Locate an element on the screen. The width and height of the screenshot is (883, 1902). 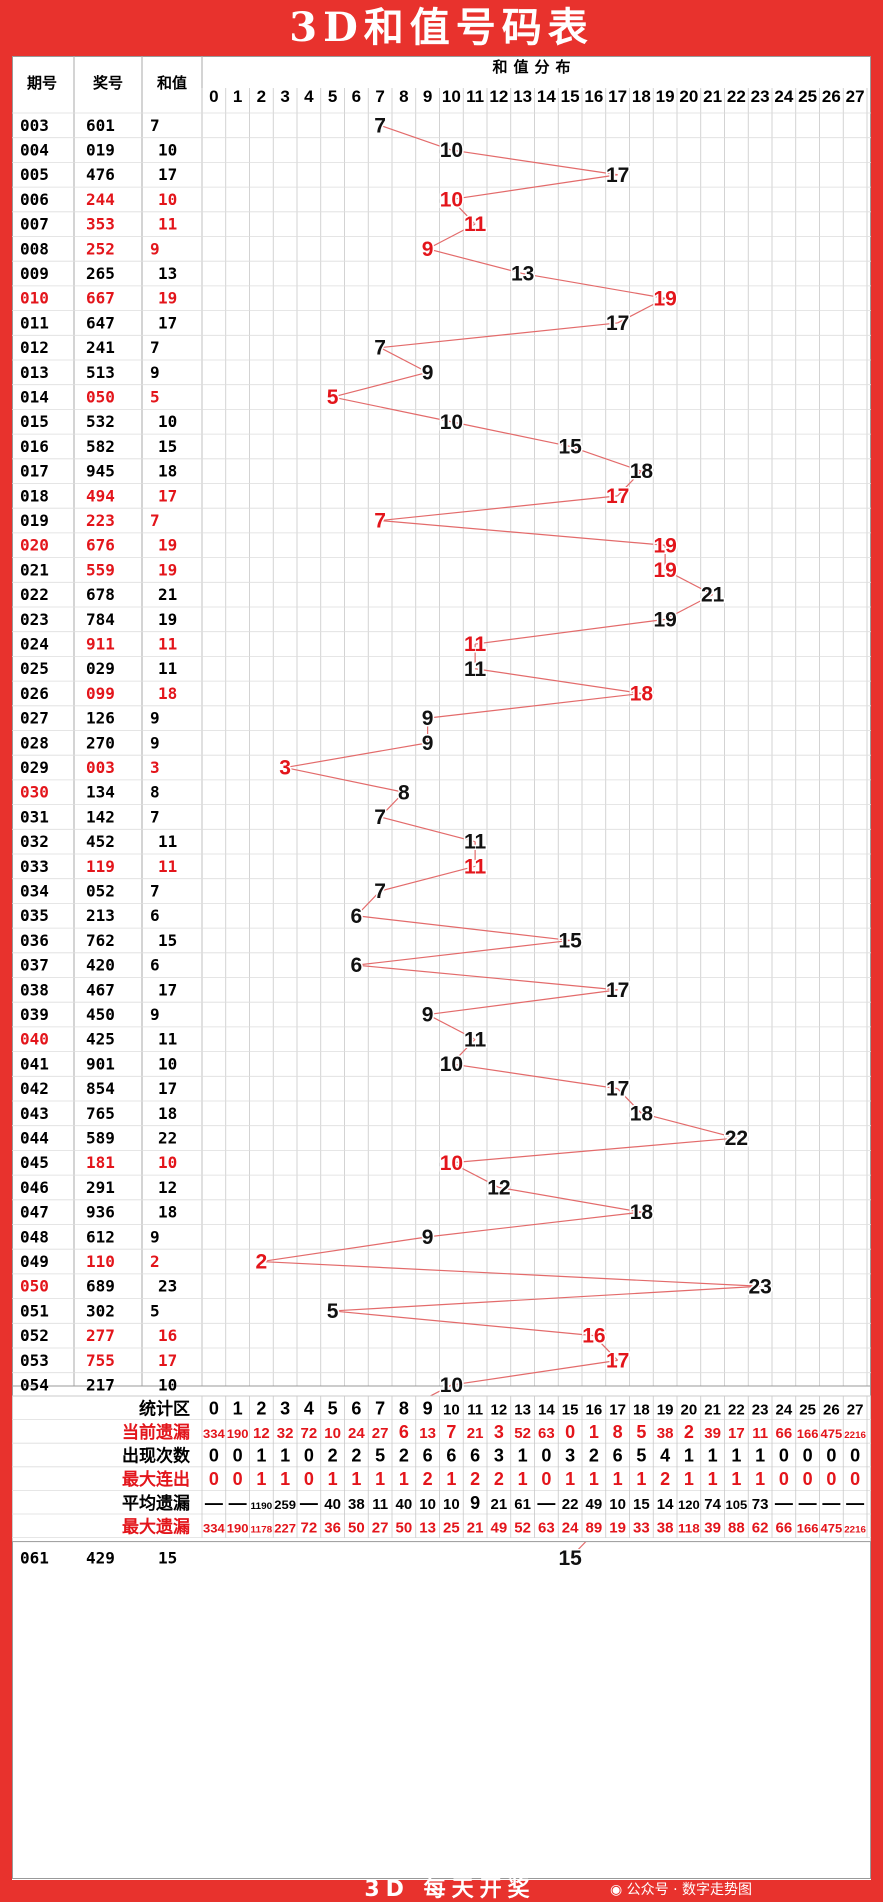
row-period: 035 is located at coordinates (34, 915).